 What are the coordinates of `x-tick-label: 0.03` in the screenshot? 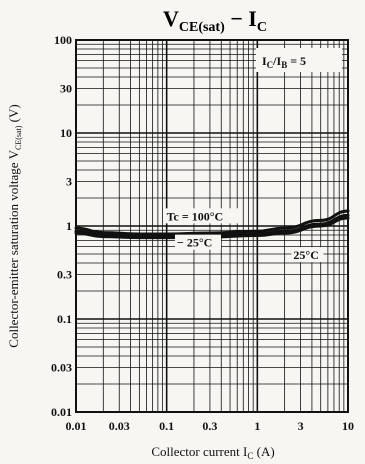 It's located at (119, 426).